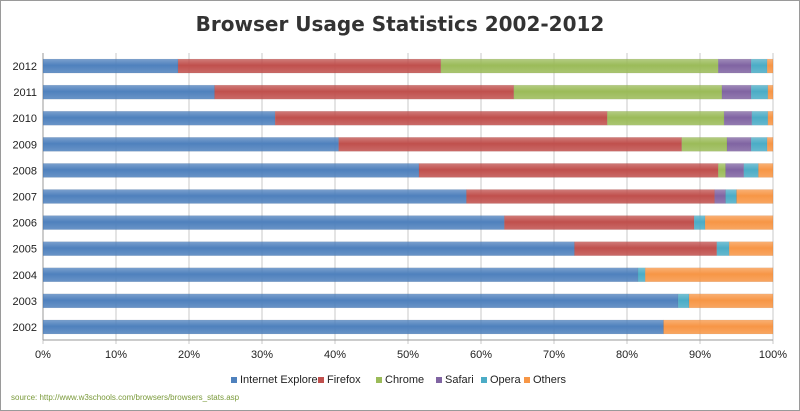 This screenshot has height=411, width=800. I want to click on x-tick-label: 40%, so click(335, 355).